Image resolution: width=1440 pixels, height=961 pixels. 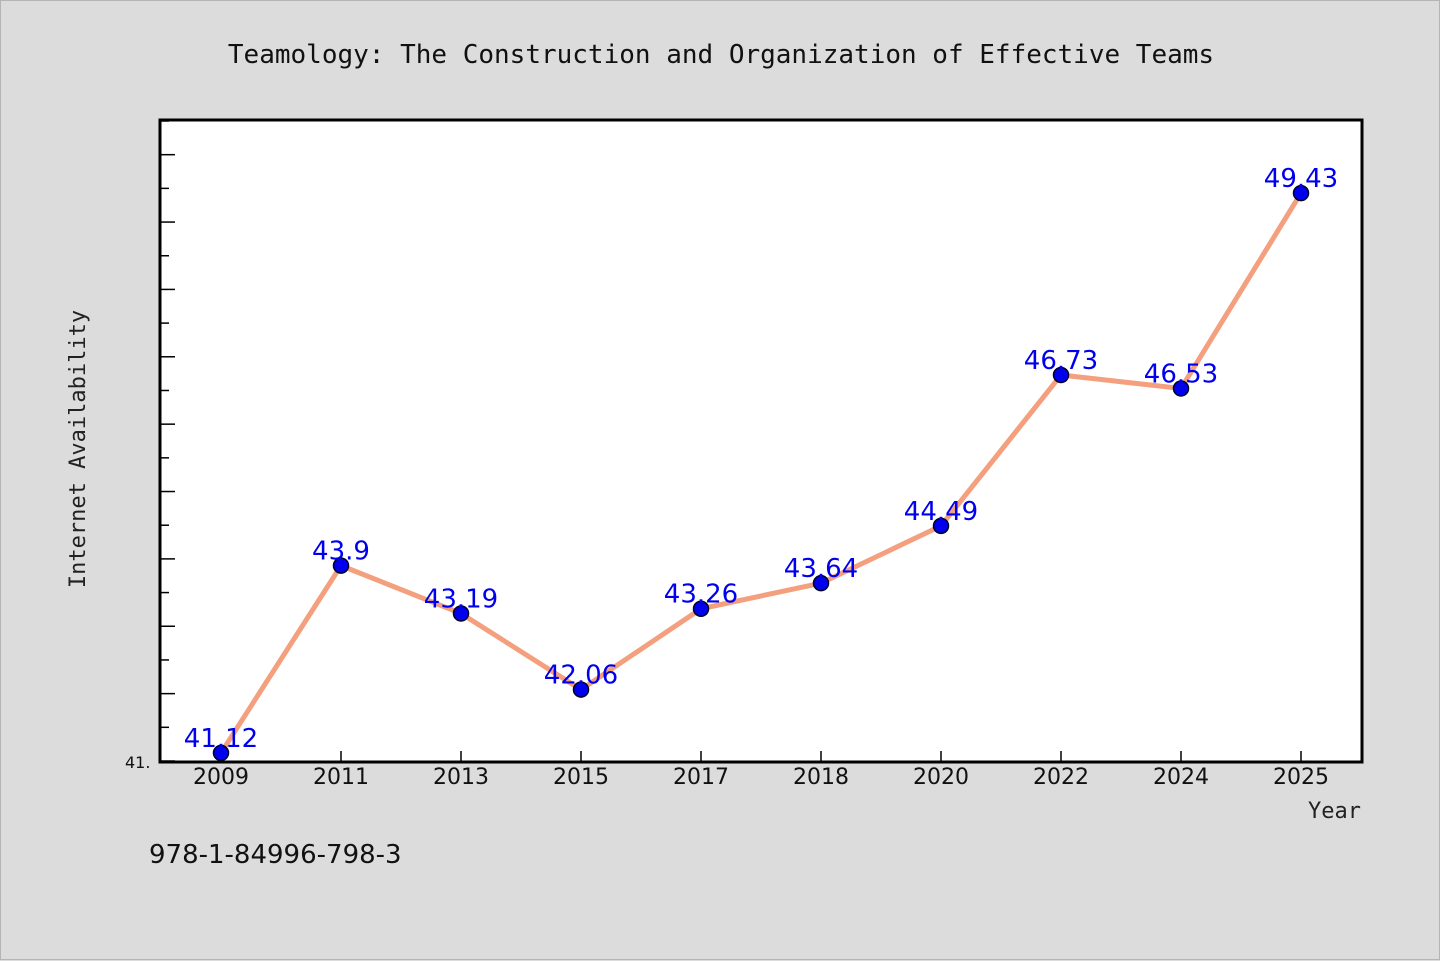 What do you see at coordinates (137, 762) in the screenshot?
I see `y-tick-label: 41.` at bounding box center [137, 762].